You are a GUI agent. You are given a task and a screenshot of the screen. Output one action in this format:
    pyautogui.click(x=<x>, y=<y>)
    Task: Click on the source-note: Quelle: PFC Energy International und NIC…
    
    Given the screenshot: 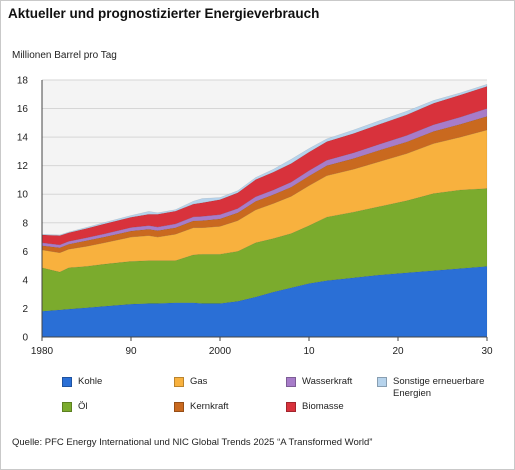 What is the action you would take?
    pyautogui.click(x=192, y=442)
    